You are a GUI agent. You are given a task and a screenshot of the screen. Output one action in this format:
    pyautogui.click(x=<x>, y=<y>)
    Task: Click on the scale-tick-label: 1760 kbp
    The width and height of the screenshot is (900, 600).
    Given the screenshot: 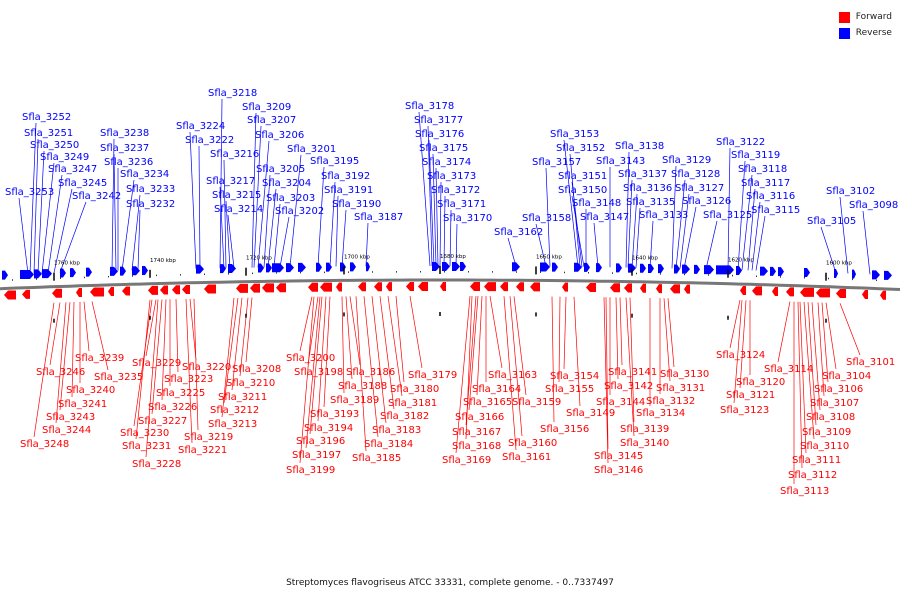 What is the action you would take?
    pyautogui.click(x=67, y=264)
    